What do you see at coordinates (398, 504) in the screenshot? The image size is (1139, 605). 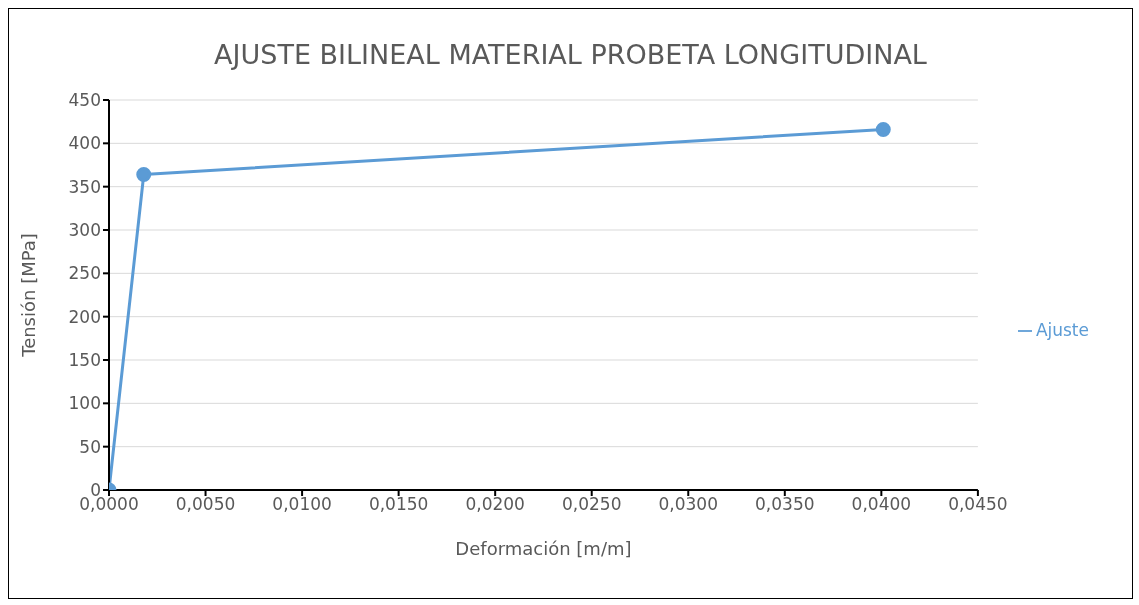 I see `x-tick-label: 0,0150` at bounding box center [398, 504].